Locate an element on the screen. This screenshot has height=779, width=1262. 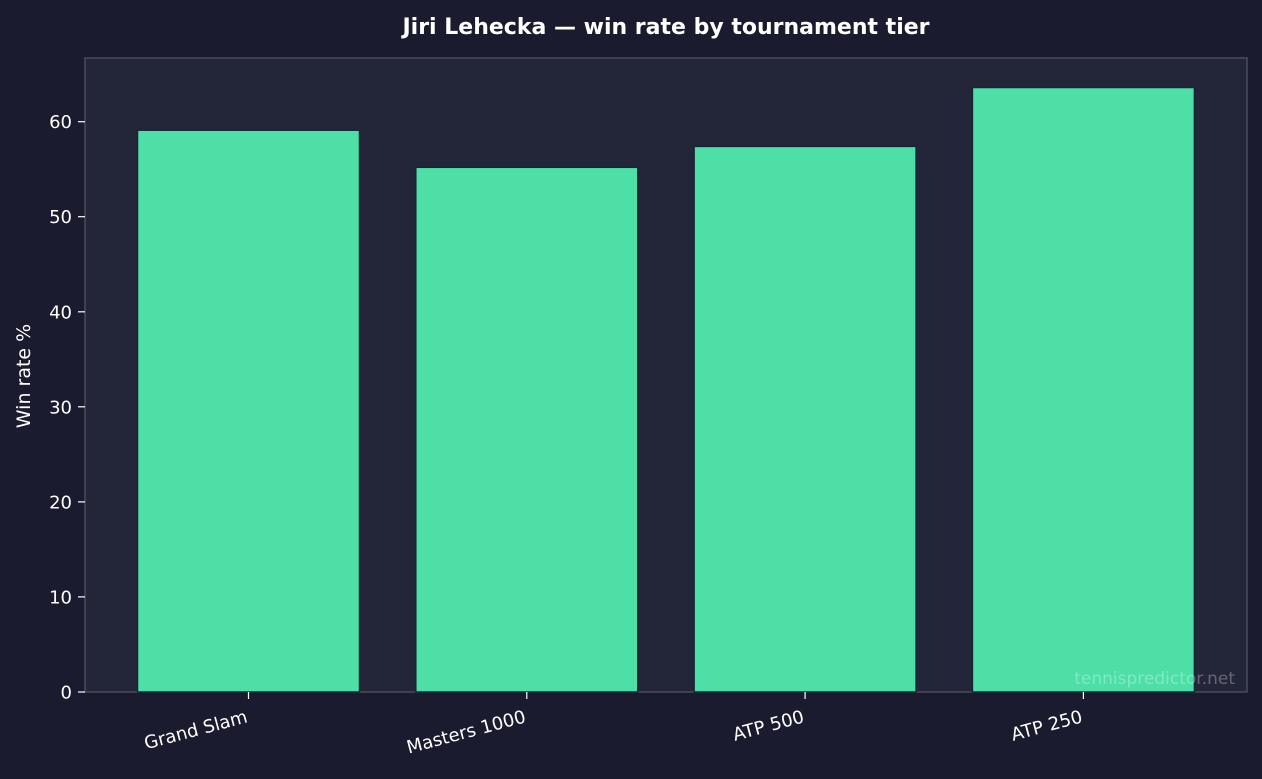
y-tick-label: 0 is located at coordinates (66, 693).